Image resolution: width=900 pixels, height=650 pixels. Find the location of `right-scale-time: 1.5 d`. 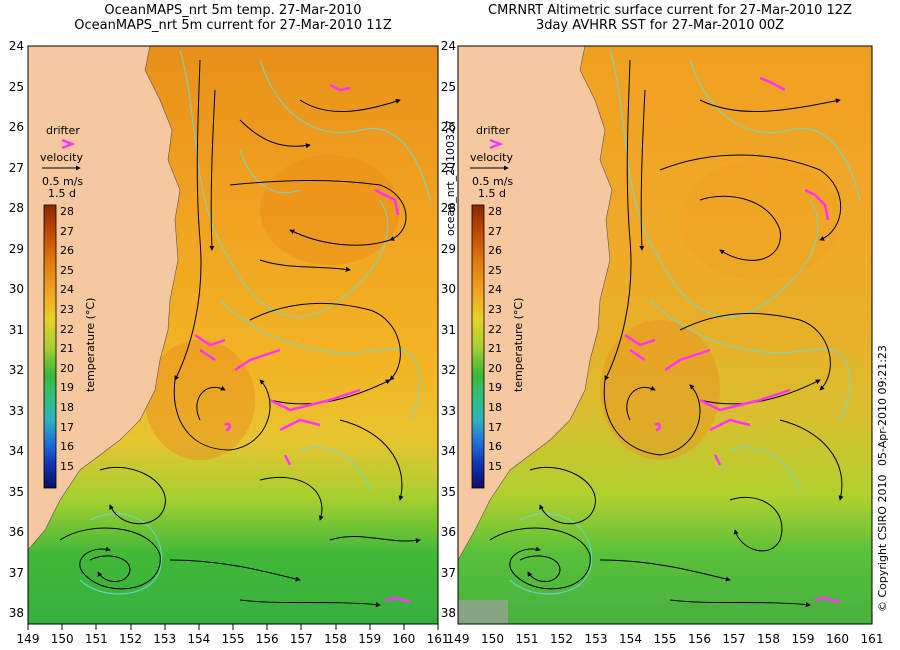

right-scale-time: 1.5 d is located at coordinates (492, 193).